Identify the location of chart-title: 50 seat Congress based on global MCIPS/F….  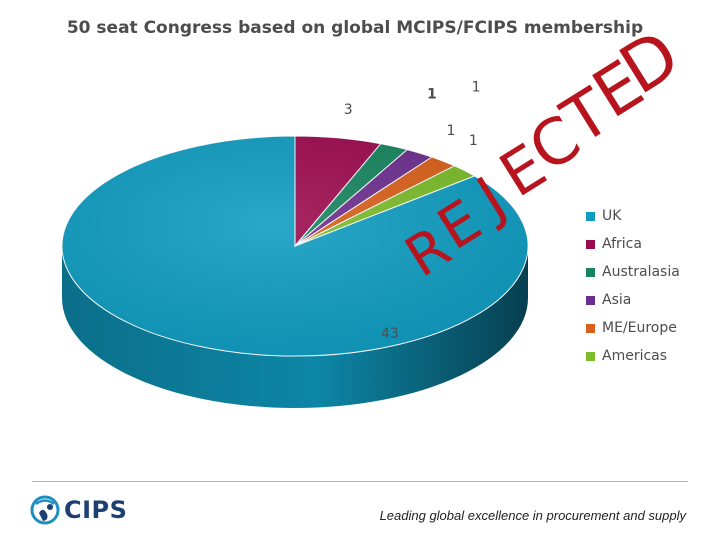
(355, 28).